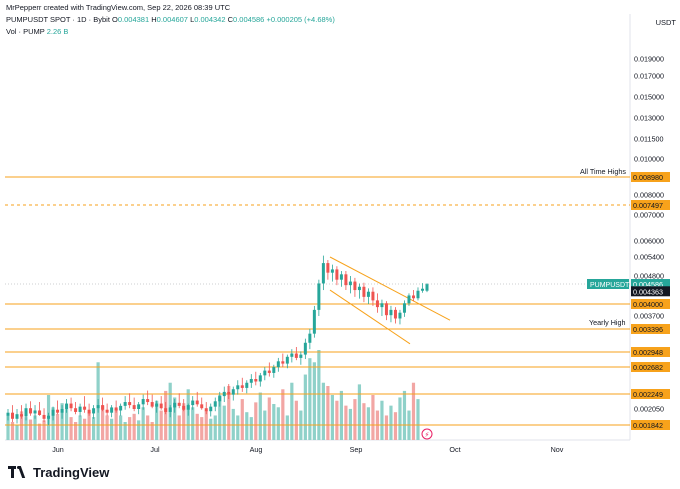 Image resolution: width=680 pixels, height=489 pixels. Describe the element at coordinates (356, 449) in the screenshot. I see `time-tick-label: Sep` at that location.